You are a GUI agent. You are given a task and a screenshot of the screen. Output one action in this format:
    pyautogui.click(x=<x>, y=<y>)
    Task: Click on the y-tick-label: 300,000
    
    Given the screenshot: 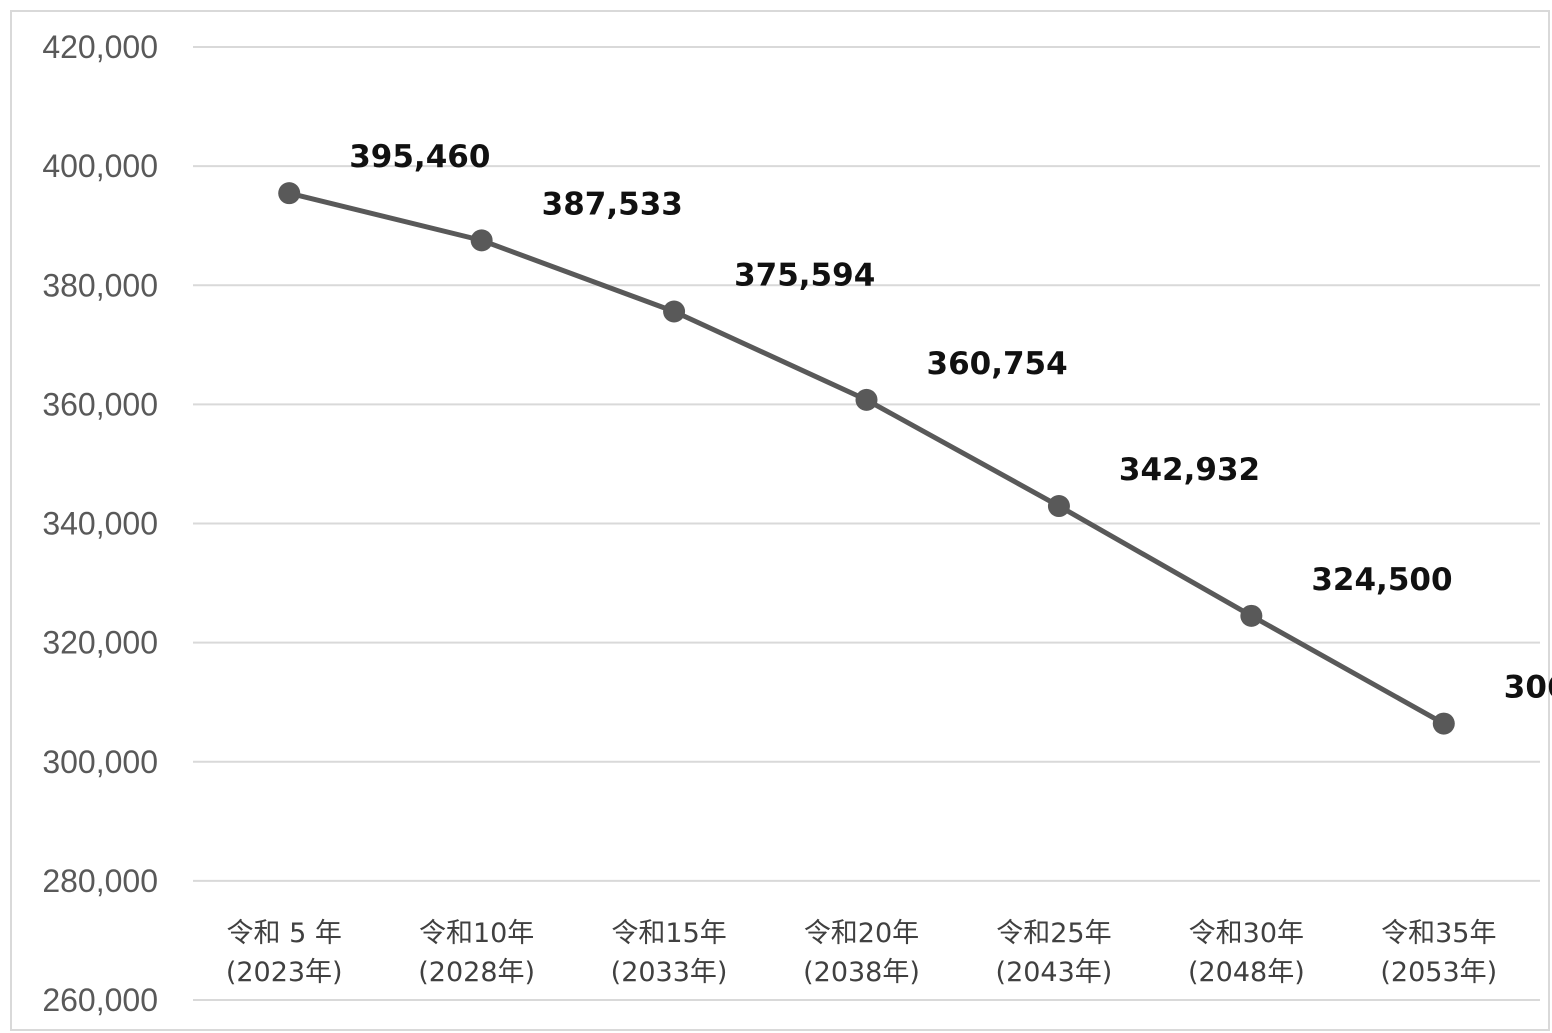 What is the action you would take?
    pyautogui.click(x=100, y=762)
    